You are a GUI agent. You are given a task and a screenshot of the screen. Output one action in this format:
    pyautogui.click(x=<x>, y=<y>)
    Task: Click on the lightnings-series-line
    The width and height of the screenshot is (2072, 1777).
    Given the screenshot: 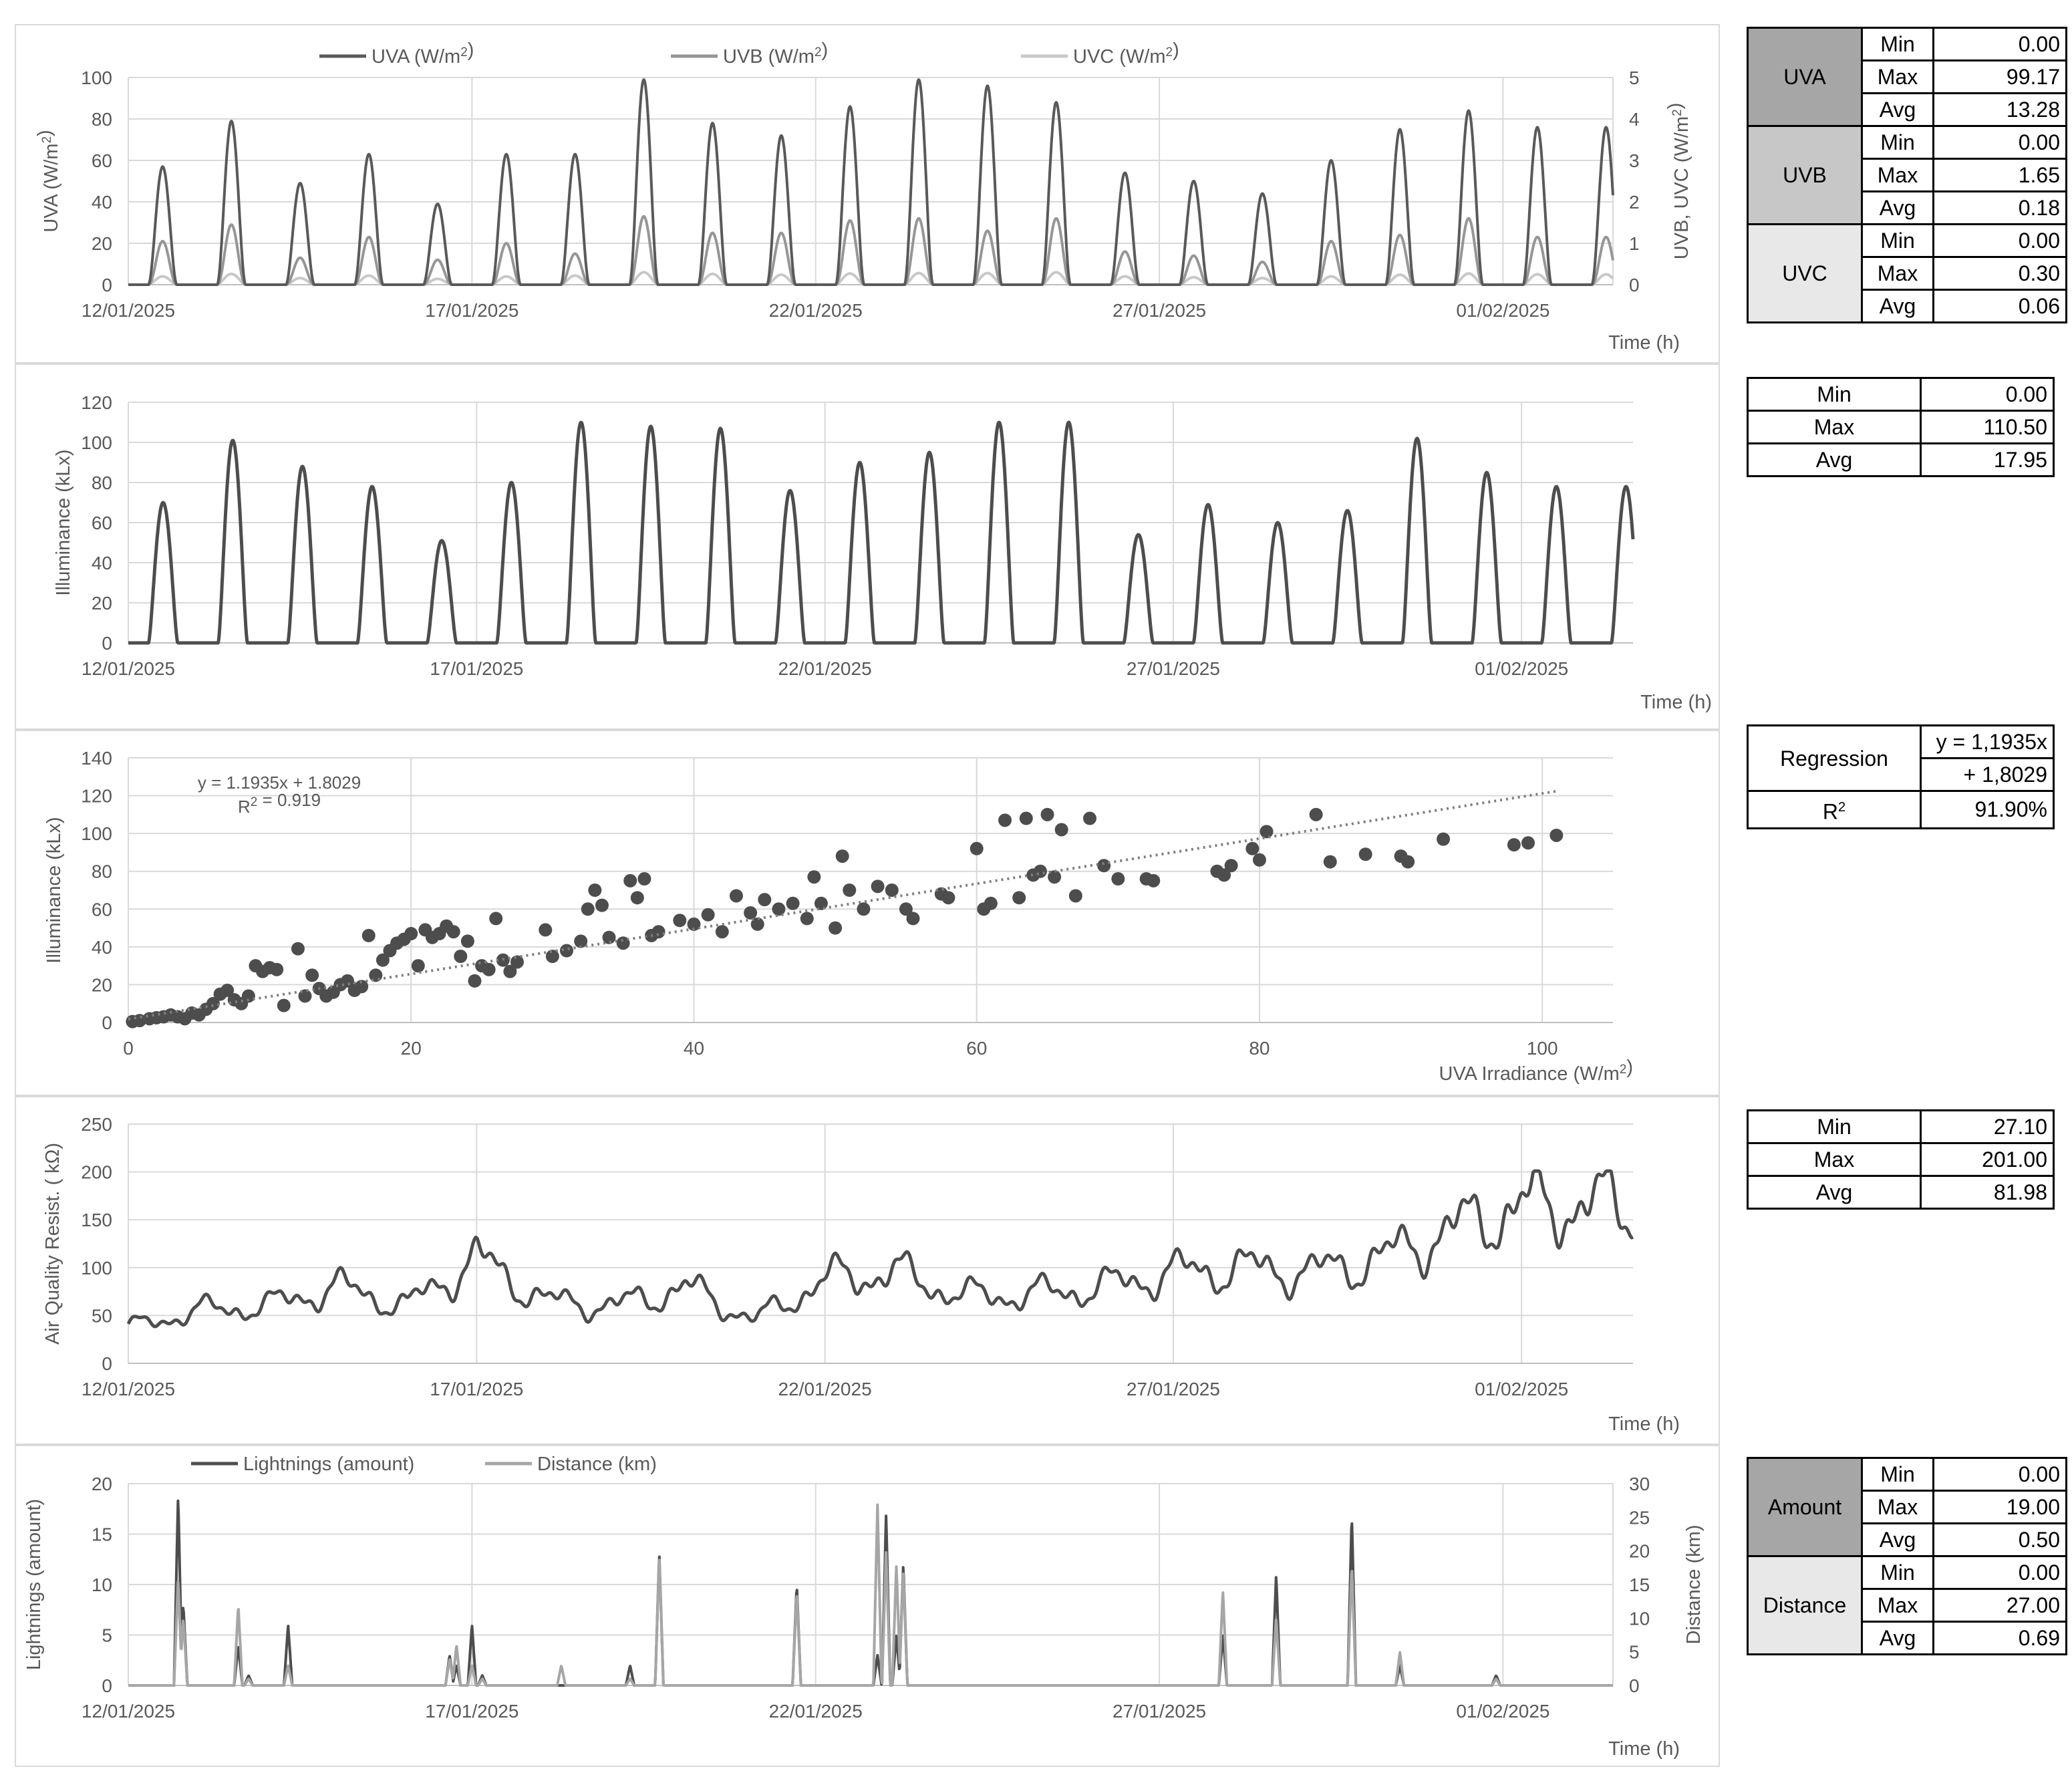 What is the action you would take?
    pyautogui.click(x=871, y=1593)
    